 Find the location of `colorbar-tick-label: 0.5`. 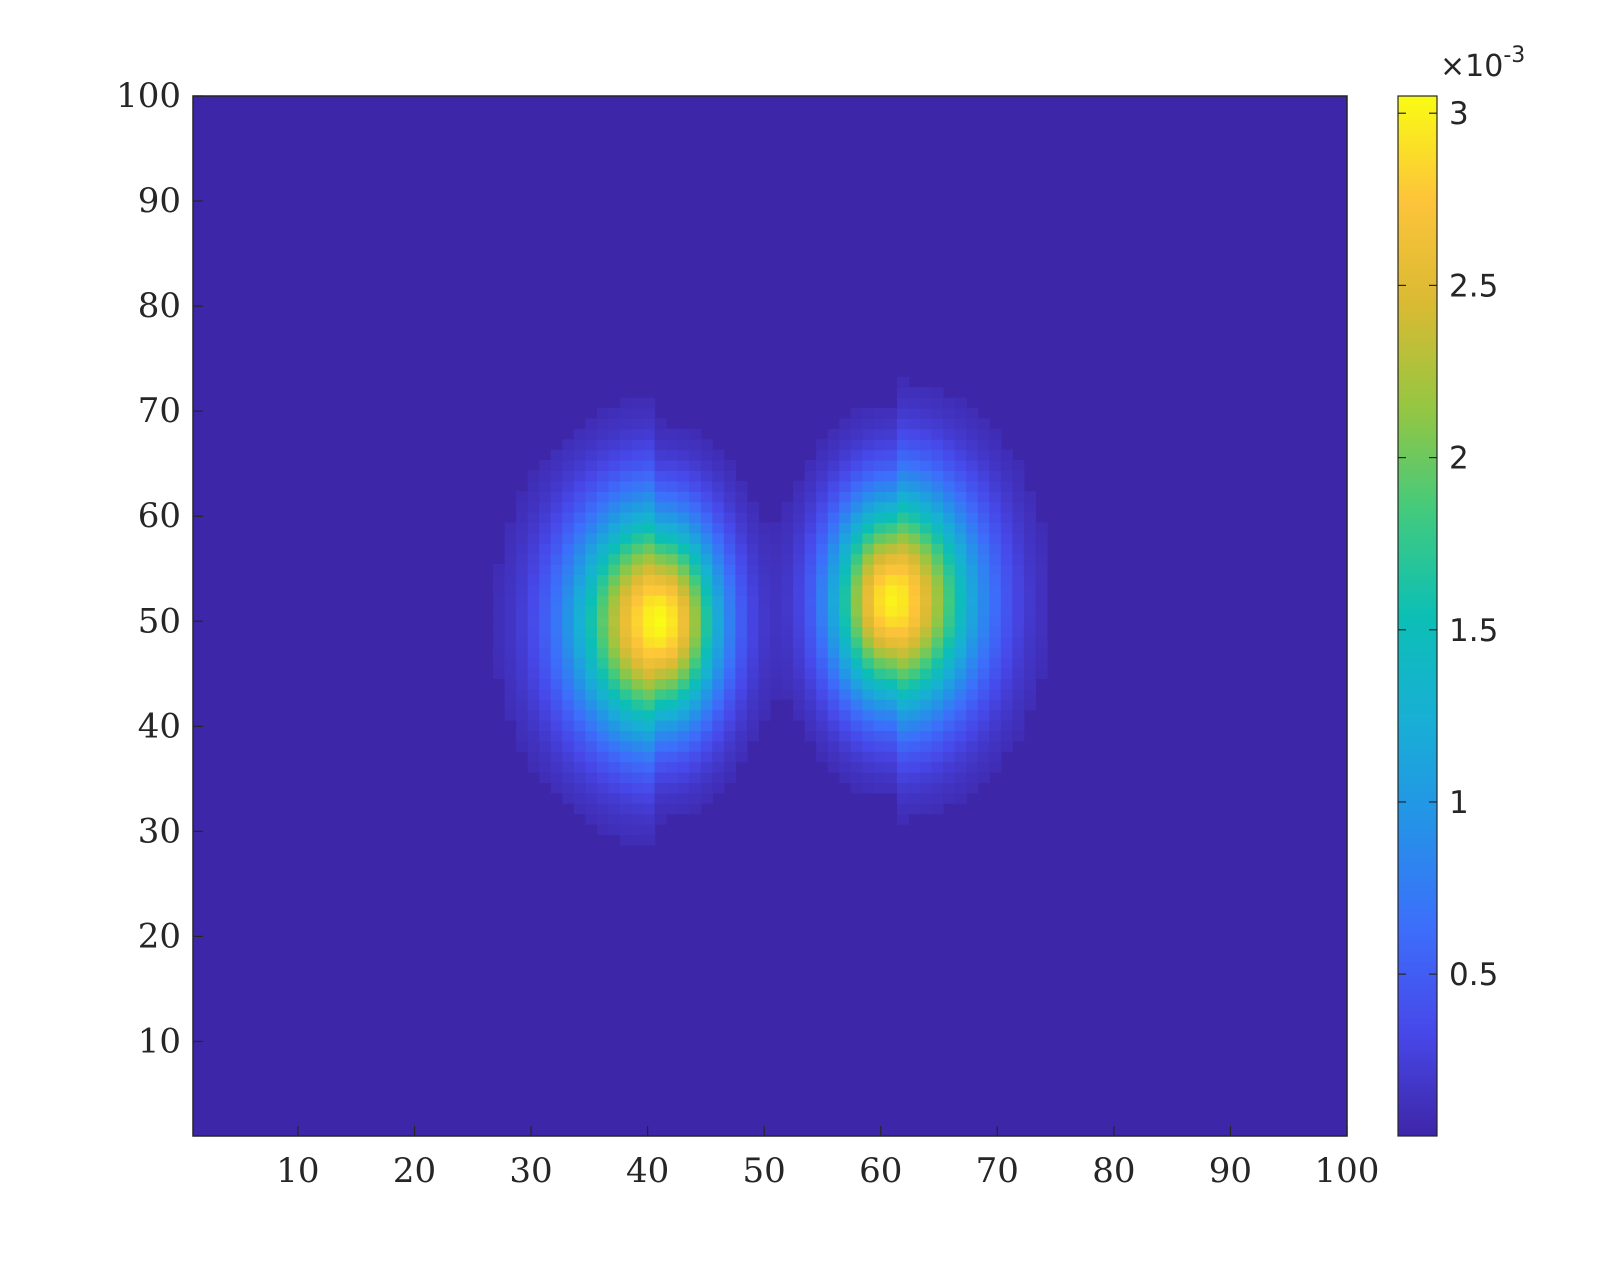

colorbar-tick-label: 0.5 is located at coordinates (1473, 975).